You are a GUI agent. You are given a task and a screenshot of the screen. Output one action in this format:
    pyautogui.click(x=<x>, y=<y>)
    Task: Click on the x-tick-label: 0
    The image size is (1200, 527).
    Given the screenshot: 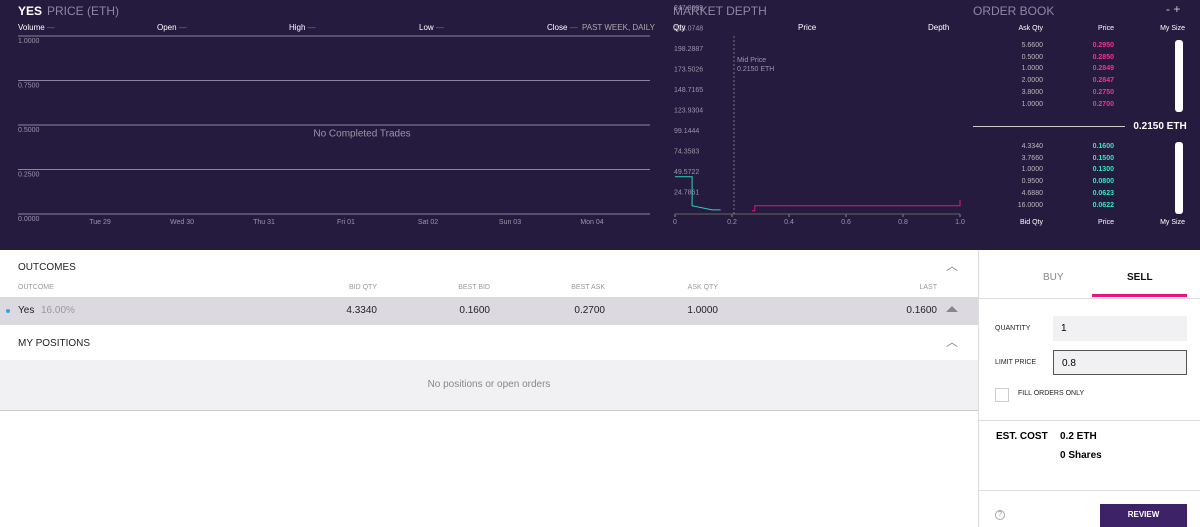 What is the action you would take?
    pyautogui.click(x=675, y=222)
    